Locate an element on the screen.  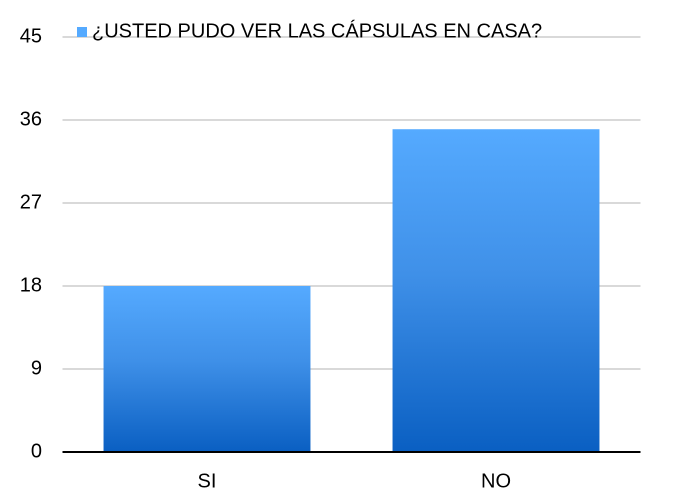
x-tick-label: SI is located at coordinates (207, 481).